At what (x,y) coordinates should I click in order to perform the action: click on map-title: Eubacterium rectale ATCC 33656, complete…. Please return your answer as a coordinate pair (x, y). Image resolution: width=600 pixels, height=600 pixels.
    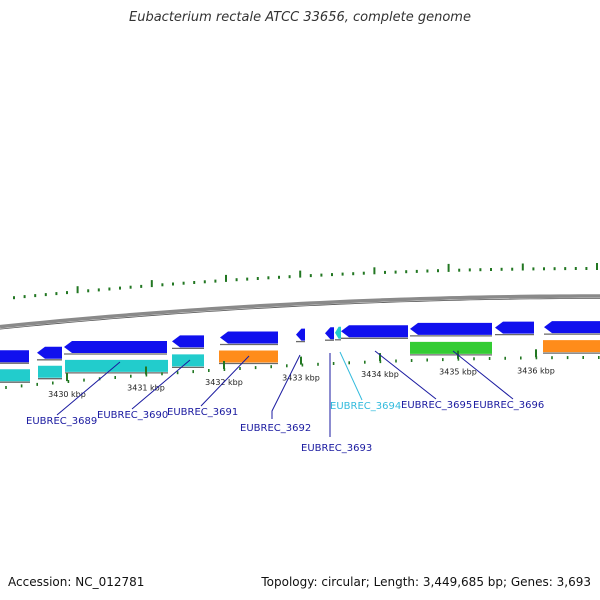
    Looking at the image, I should click on (300, 17).